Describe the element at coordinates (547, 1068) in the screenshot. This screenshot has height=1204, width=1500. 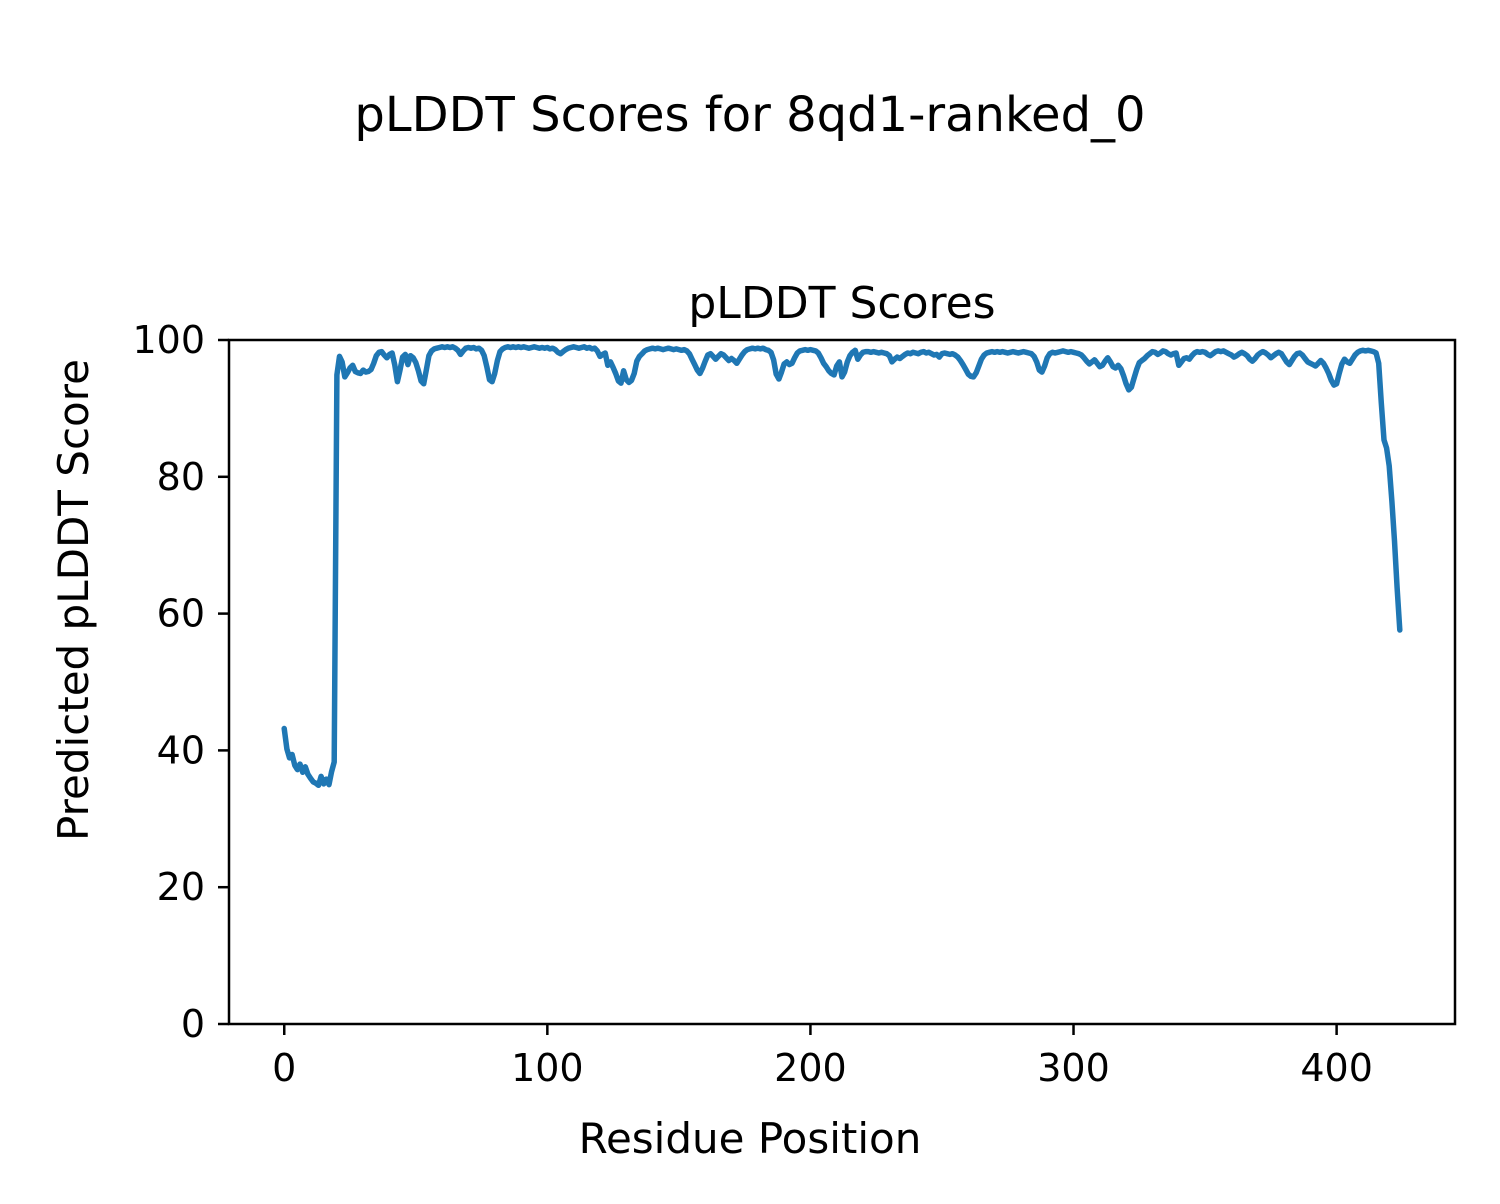
I see `x-tick-label-1: 100` at that location.